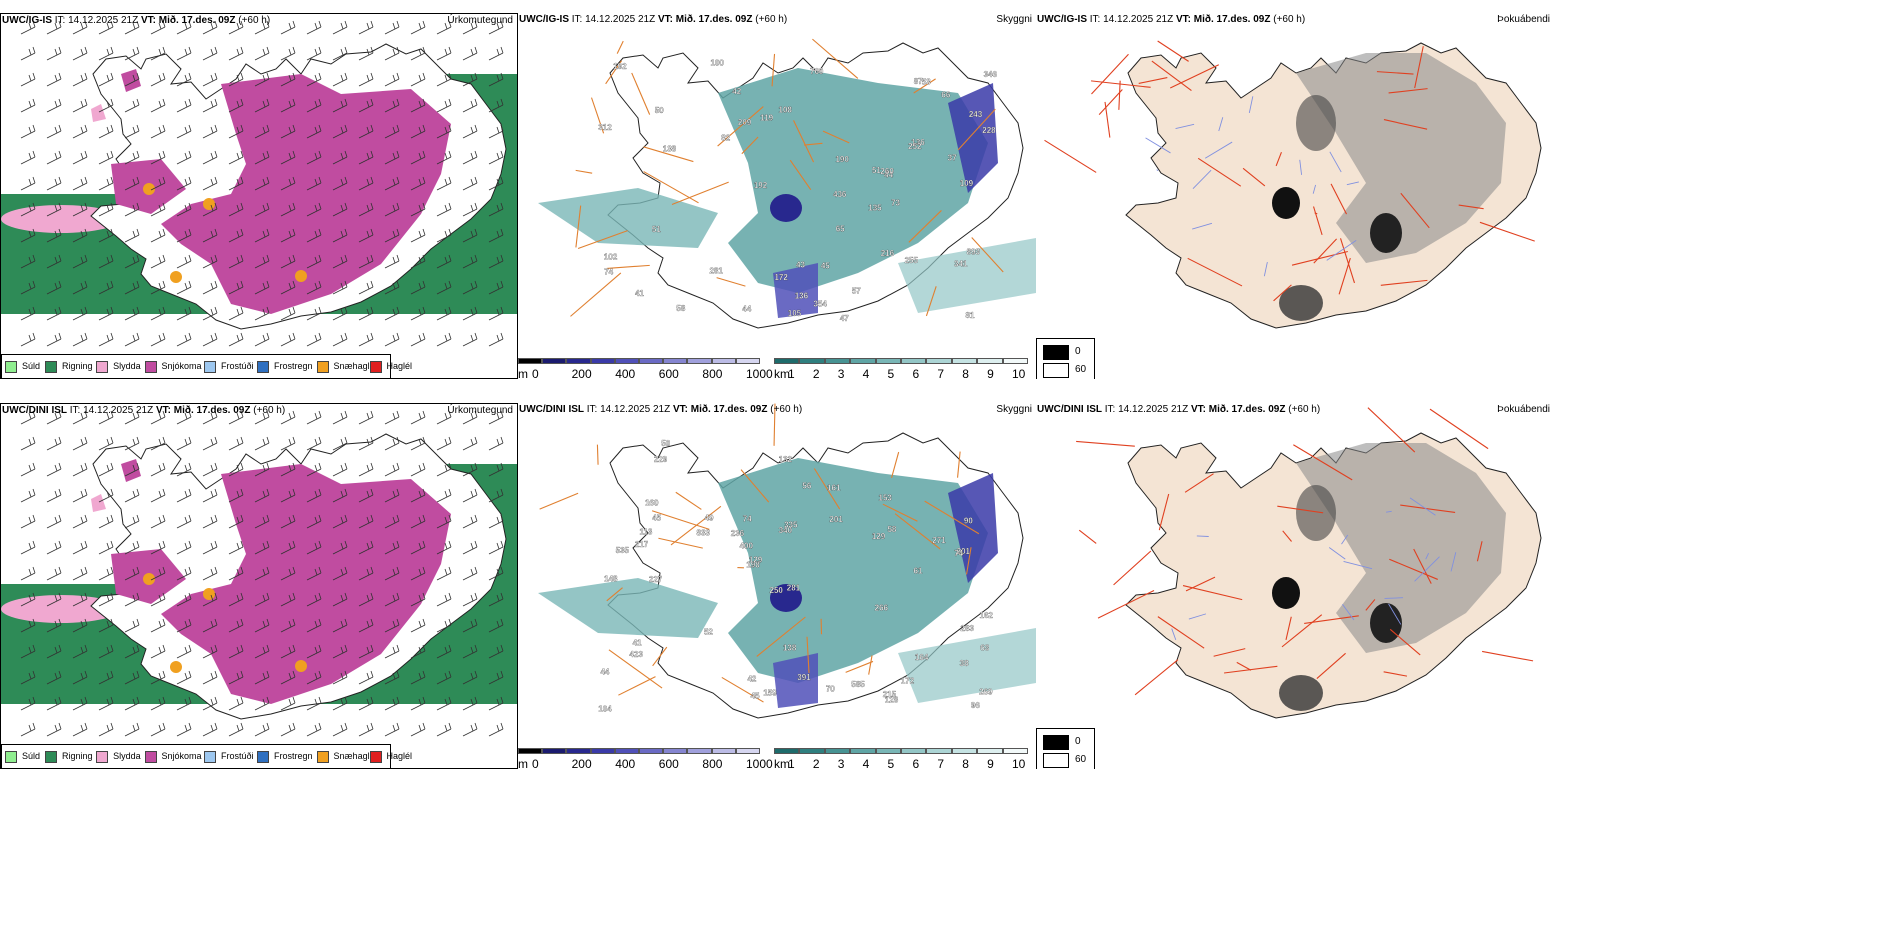  I want to click on visibility-value: 201, so click(836, 519).